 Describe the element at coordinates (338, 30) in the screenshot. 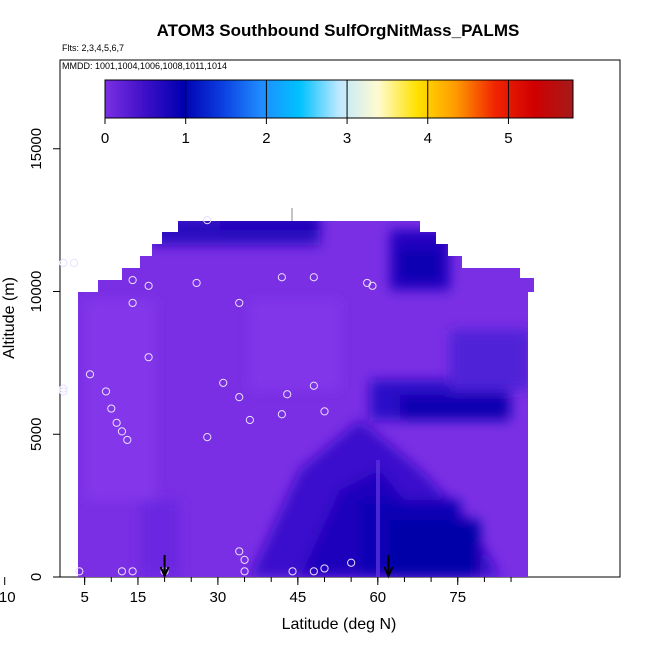

I see `chart-title: ATOM3 Southbound SulfOrgNitMass_PALMS` at that location.